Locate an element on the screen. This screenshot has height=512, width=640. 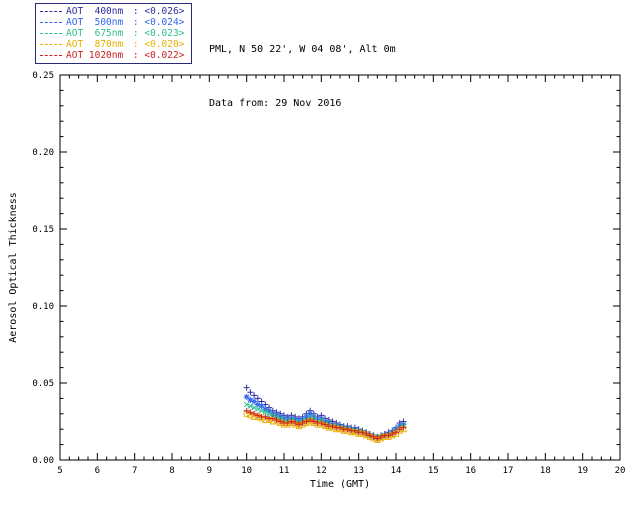
x-tick-label: 18 is located at coordinates (545, 471).